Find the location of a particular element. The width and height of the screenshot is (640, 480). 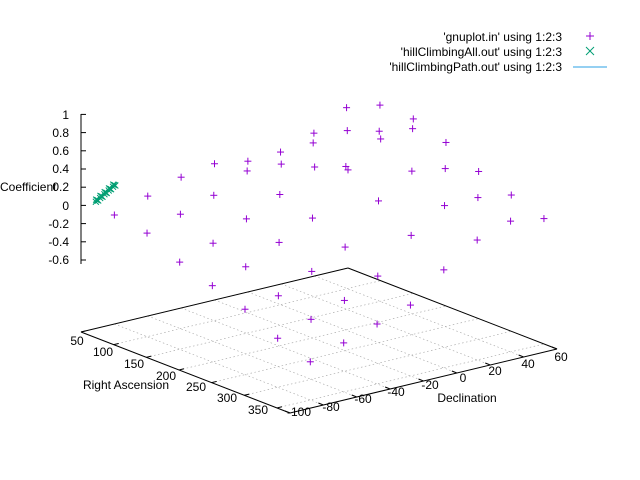

series-hill-all is located at coordinates (105, 193).